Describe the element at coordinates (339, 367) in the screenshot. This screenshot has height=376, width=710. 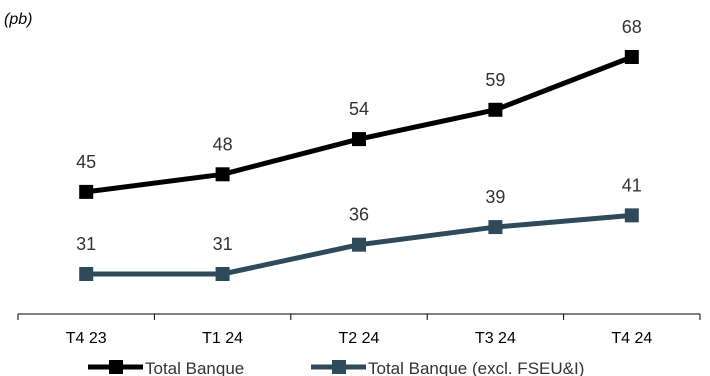
I see `legend-marker-total-banque-excl` at that location.